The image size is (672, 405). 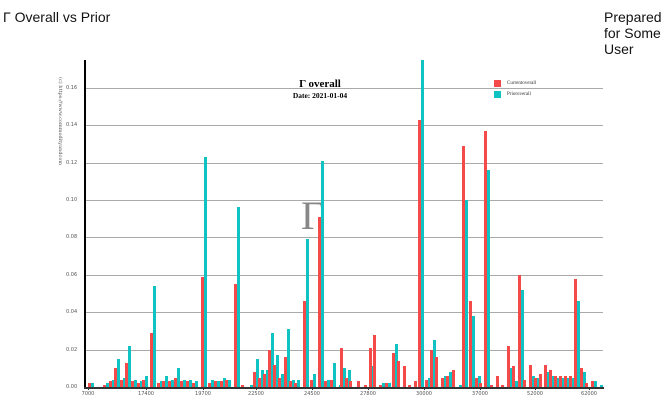 What do you see at coordinates (519, 94) in the screenshot?
I see `legend-label-prior: Prioroverall` at bounding box center [519, 94].